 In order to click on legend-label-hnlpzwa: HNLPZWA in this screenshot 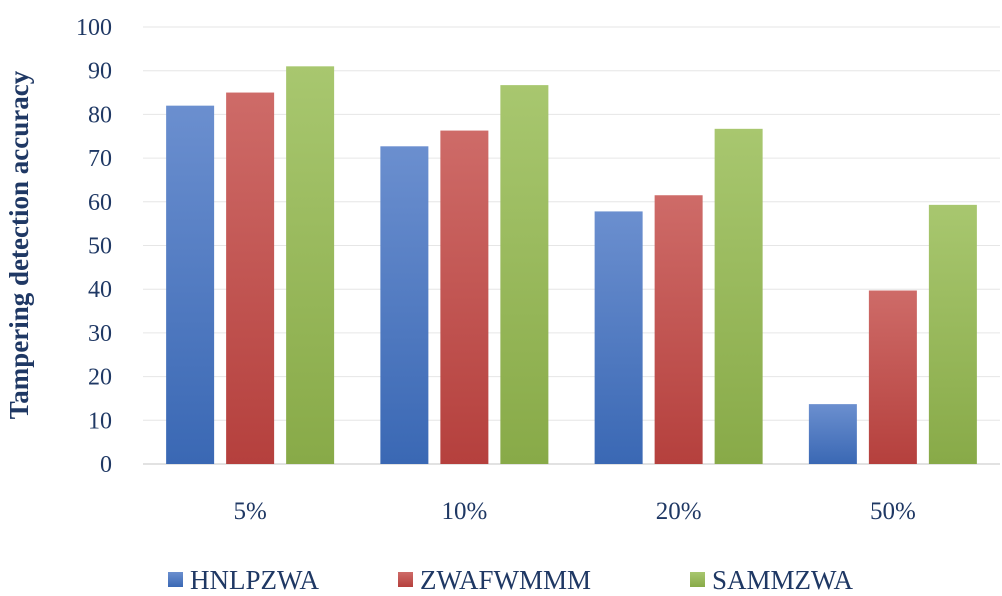, I will do `click(254, 580)`.